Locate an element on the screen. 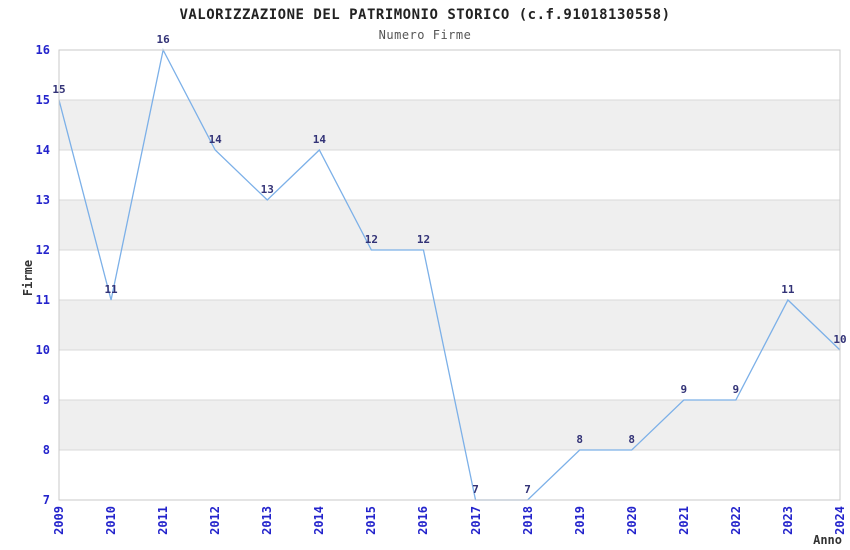  y-tick-label: 10 is located at coordinates (42, 350).